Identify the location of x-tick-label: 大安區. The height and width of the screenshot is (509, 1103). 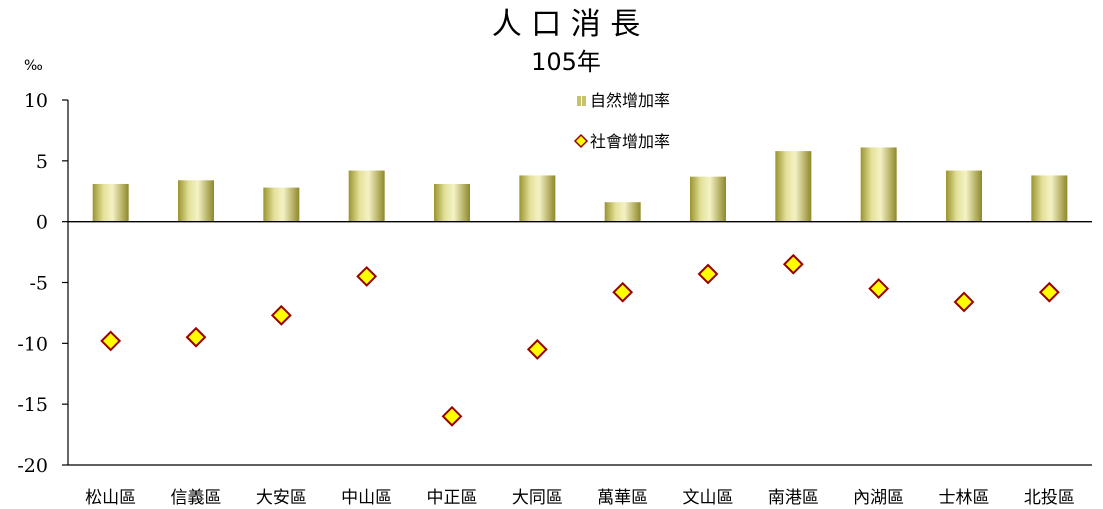
(281, 498).